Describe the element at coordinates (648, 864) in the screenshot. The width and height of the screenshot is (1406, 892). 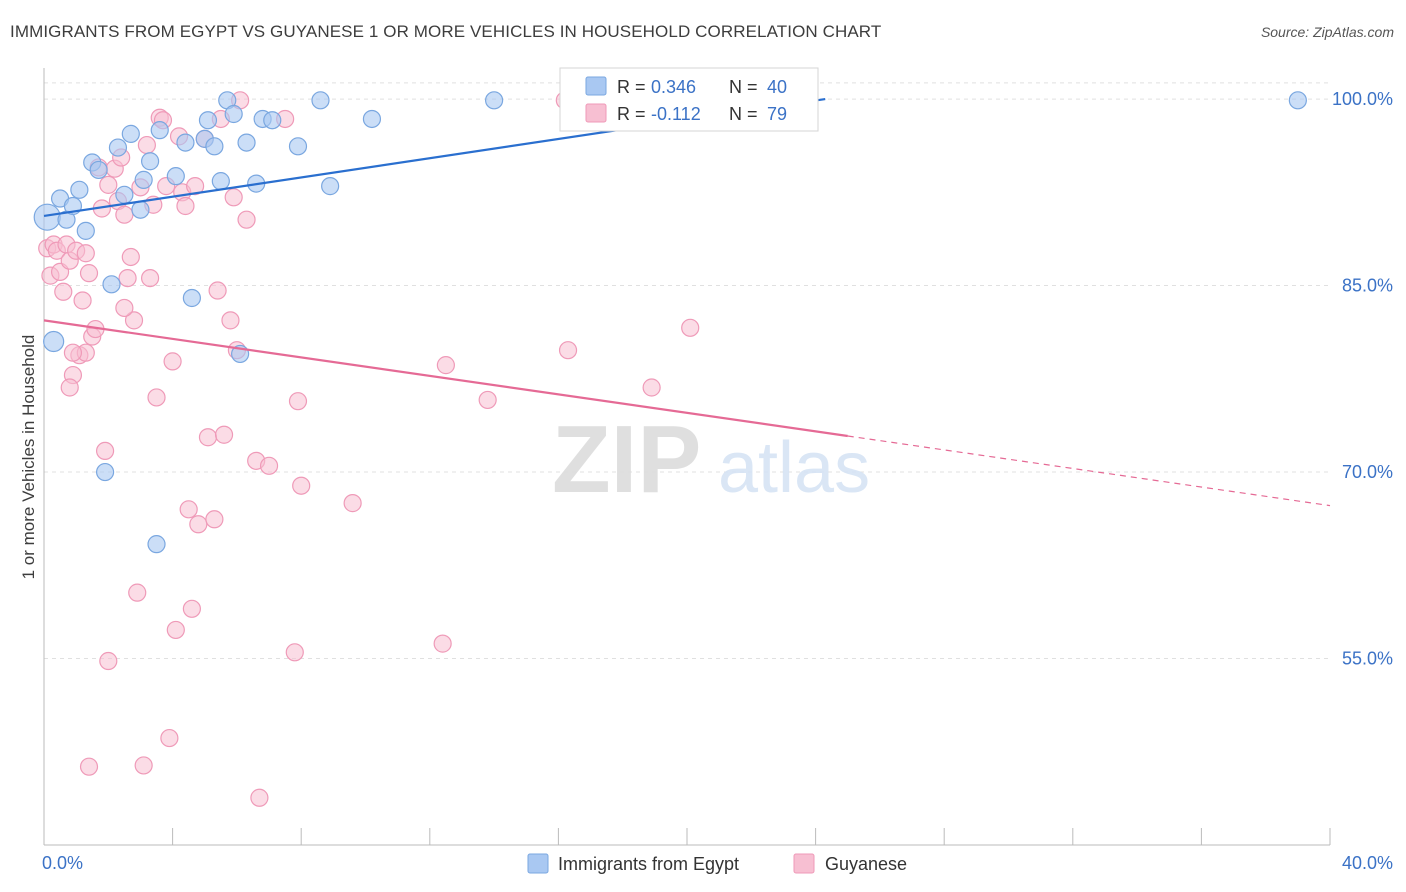
I see `egypt-series-label: Immigrants from Egypt` at that location.